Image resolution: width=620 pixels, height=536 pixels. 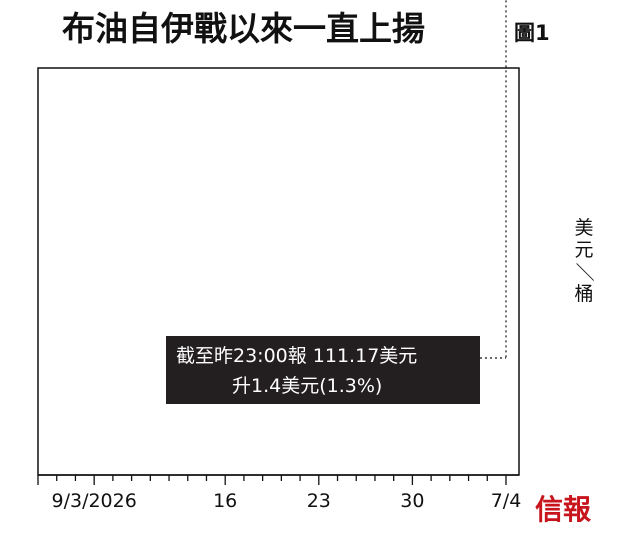 What do you see at coordinates (584, 271) in the screenshot?
I see `unit-label-char: ／` at bounding box center [584, 271].